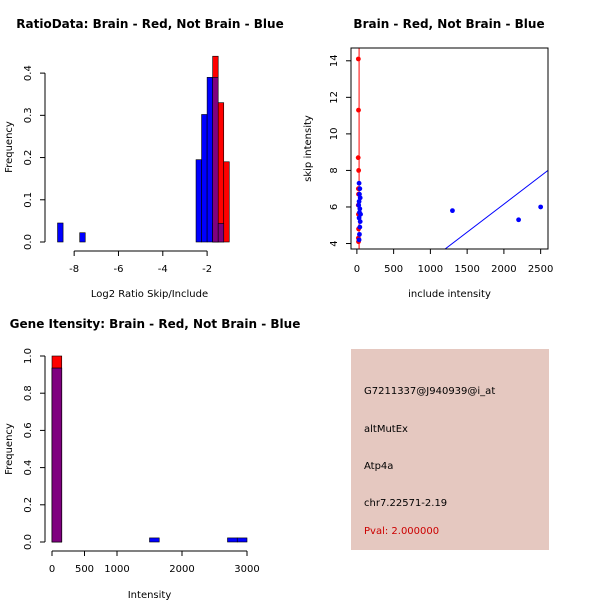  Describe the element at coordinates (28, 505) in the screenshot. I see `chart2-y-tick-label-1: 0.2` at that location.